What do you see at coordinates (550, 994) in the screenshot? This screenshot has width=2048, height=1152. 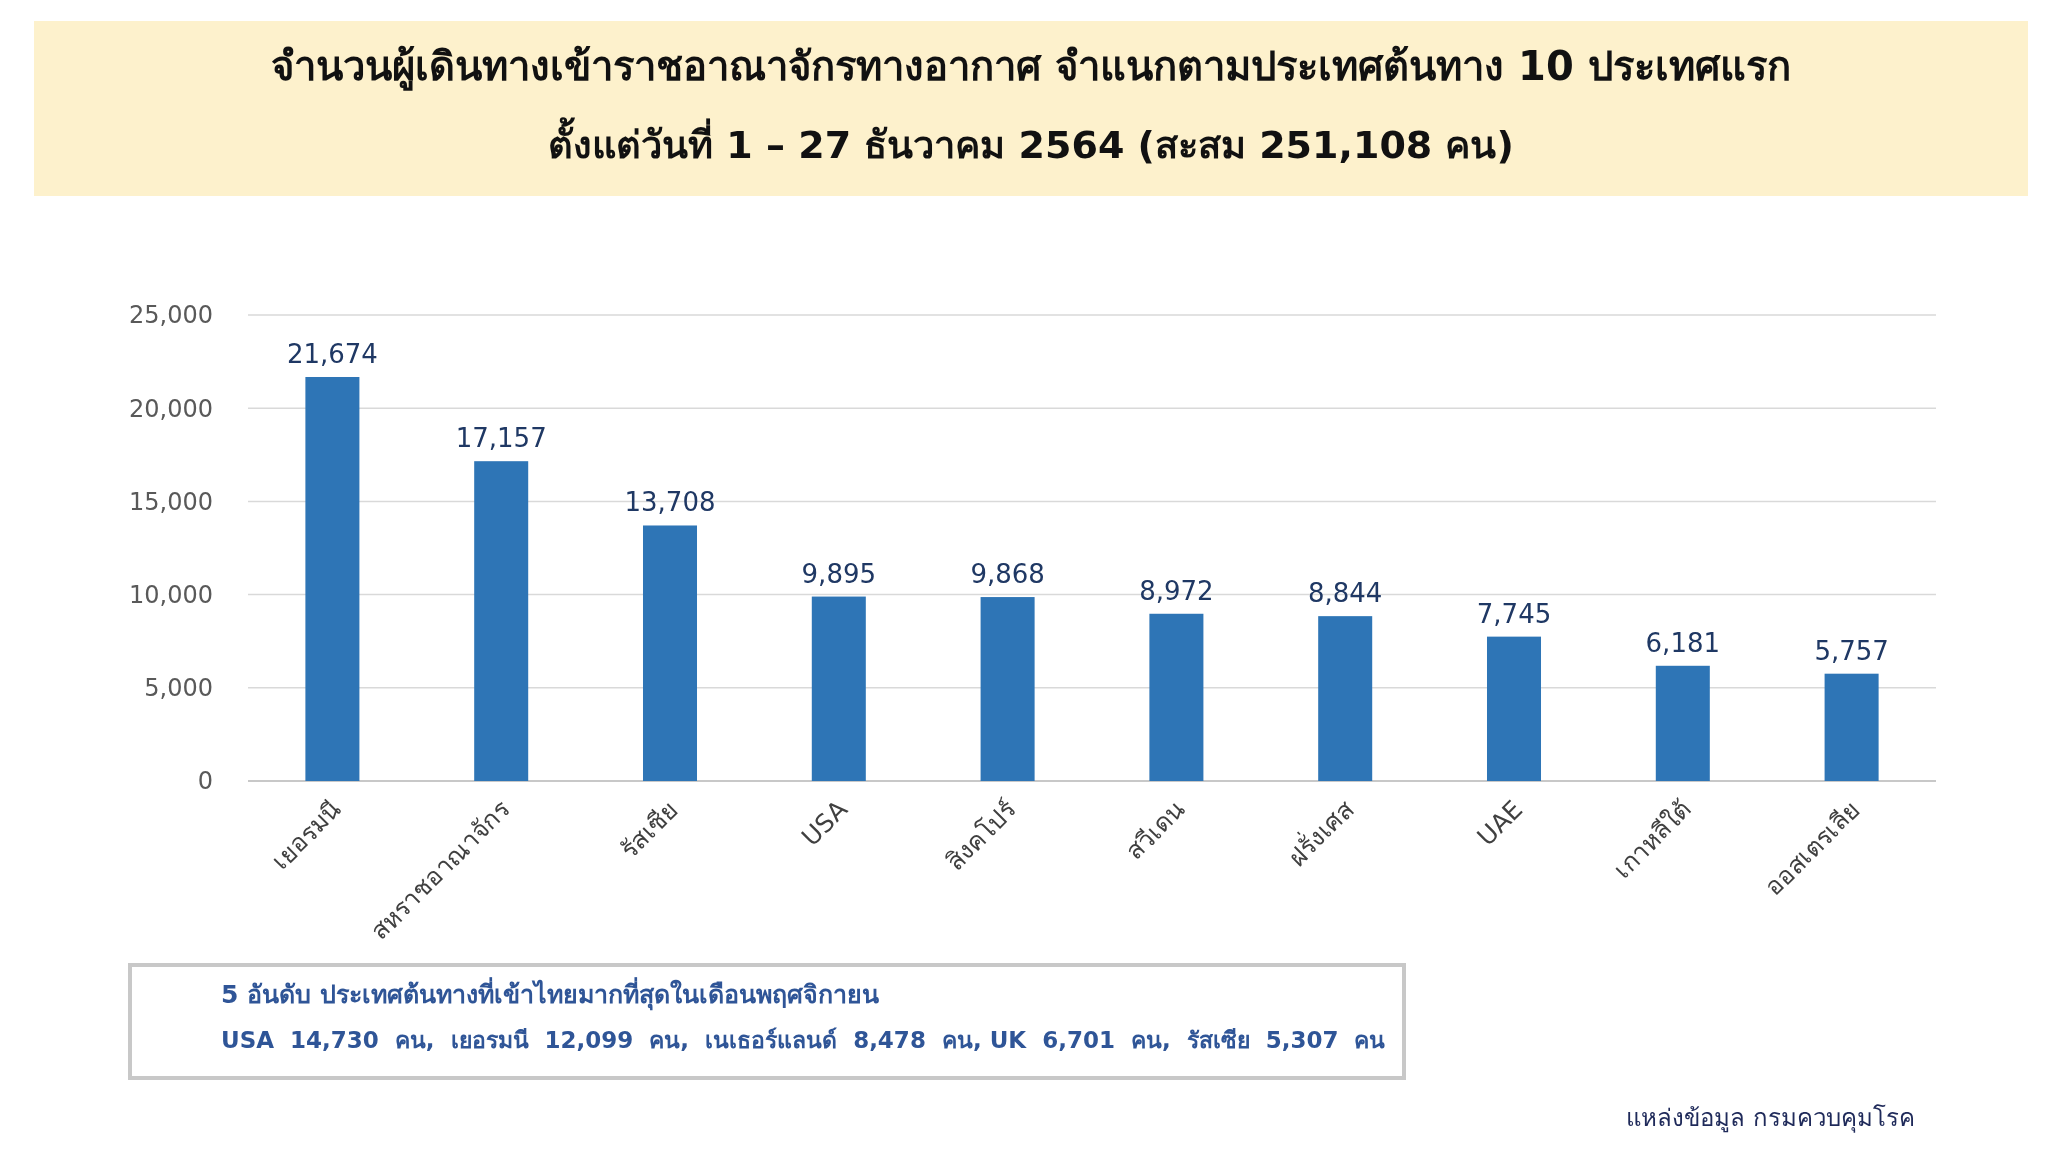 I see `text: 5 อันดับ ประเทศต้นทางที่เข้าไทยมากที่สุดในเดือนพฤศจิกายน` at bounding box center [550, 994].